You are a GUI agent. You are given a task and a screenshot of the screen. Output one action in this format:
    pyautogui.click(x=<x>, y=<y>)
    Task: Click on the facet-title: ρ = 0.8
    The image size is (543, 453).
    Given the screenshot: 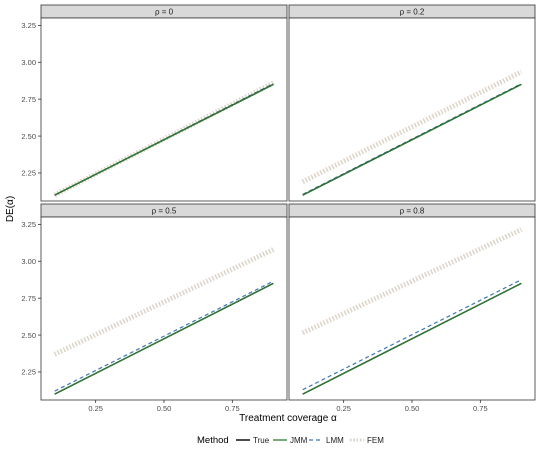 What is the action you would take?
    pyautogui.click(x=412, y=211)
    